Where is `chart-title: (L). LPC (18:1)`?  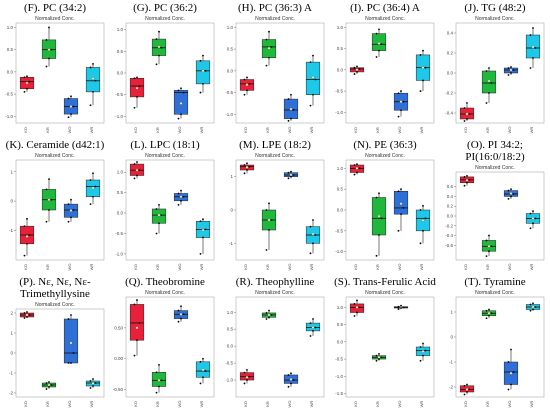 chart-title: (L). LPC (18:1) is located at coordinates (165, 145).